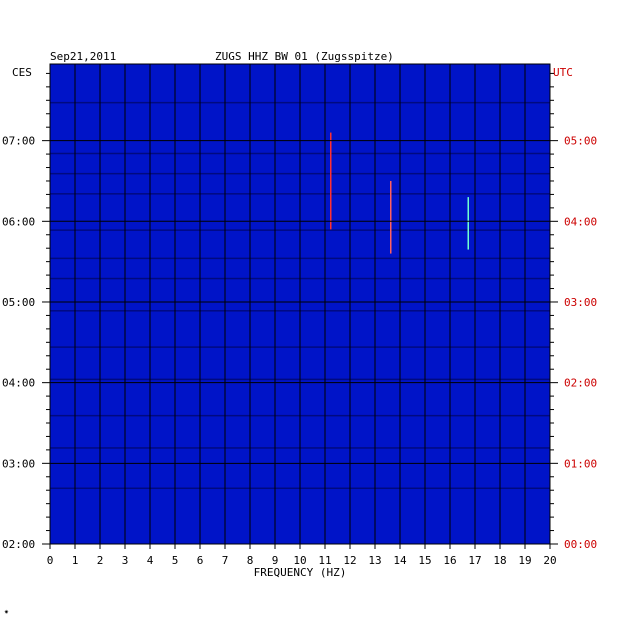 This screenshot has height=624, width=630. Describe the element at coordinates (304, 56) in the screenshot. I see `station-title: ZUGS HHZ BW 01 (Zugsspitze)` at that location.